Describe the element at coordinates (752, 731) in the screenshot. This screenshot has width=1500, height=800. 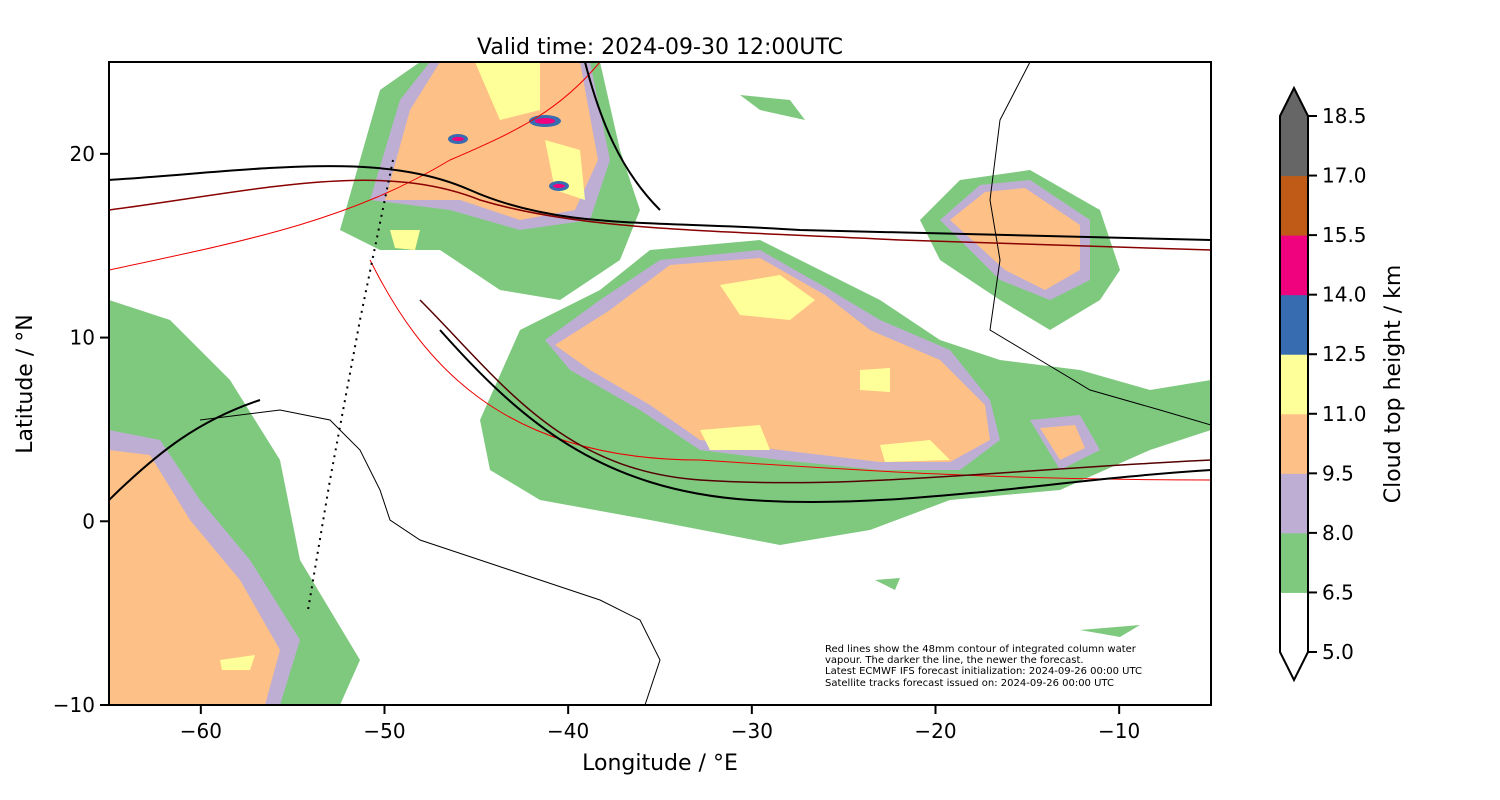
I see `x-tick-label: −30` at that location.